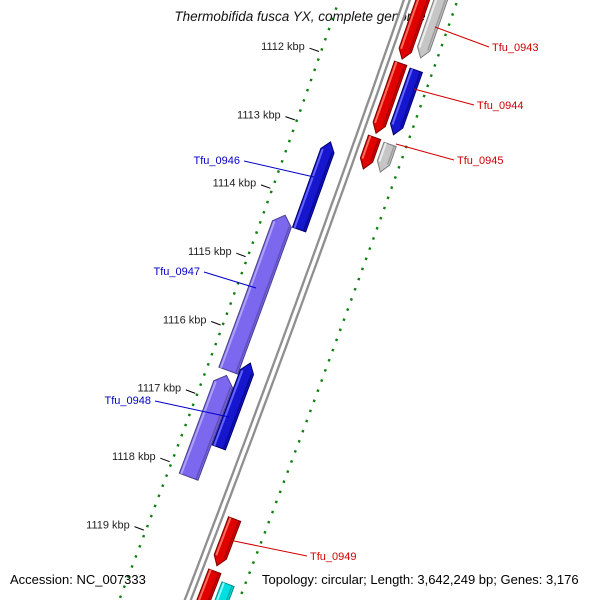  I want to click on ruler-tick-label: 1116 kbp, so click(185, 320).